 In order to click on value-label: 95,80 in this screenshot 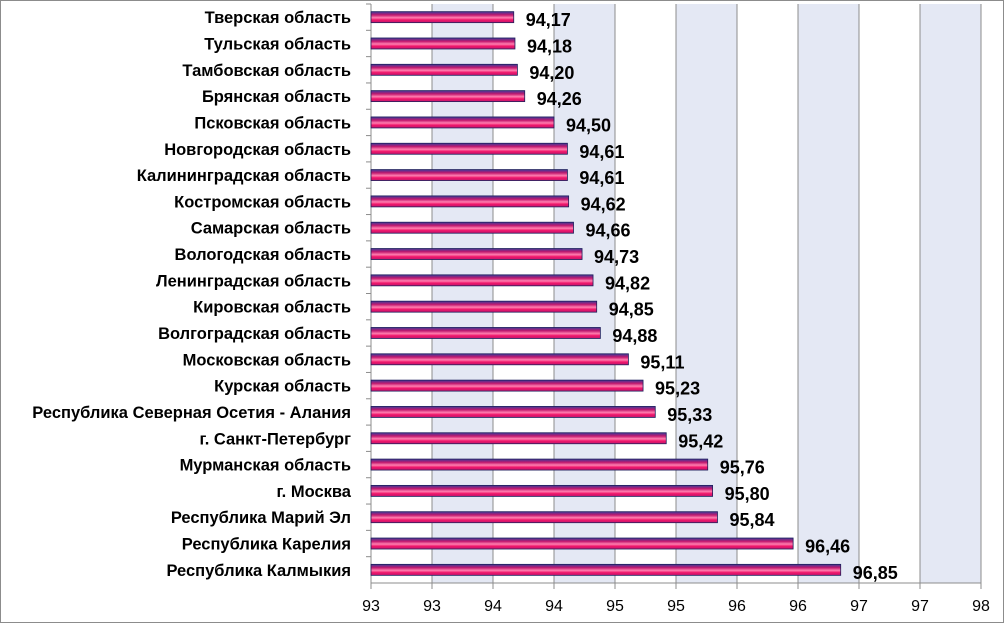, I will do `click(747, 494)`.